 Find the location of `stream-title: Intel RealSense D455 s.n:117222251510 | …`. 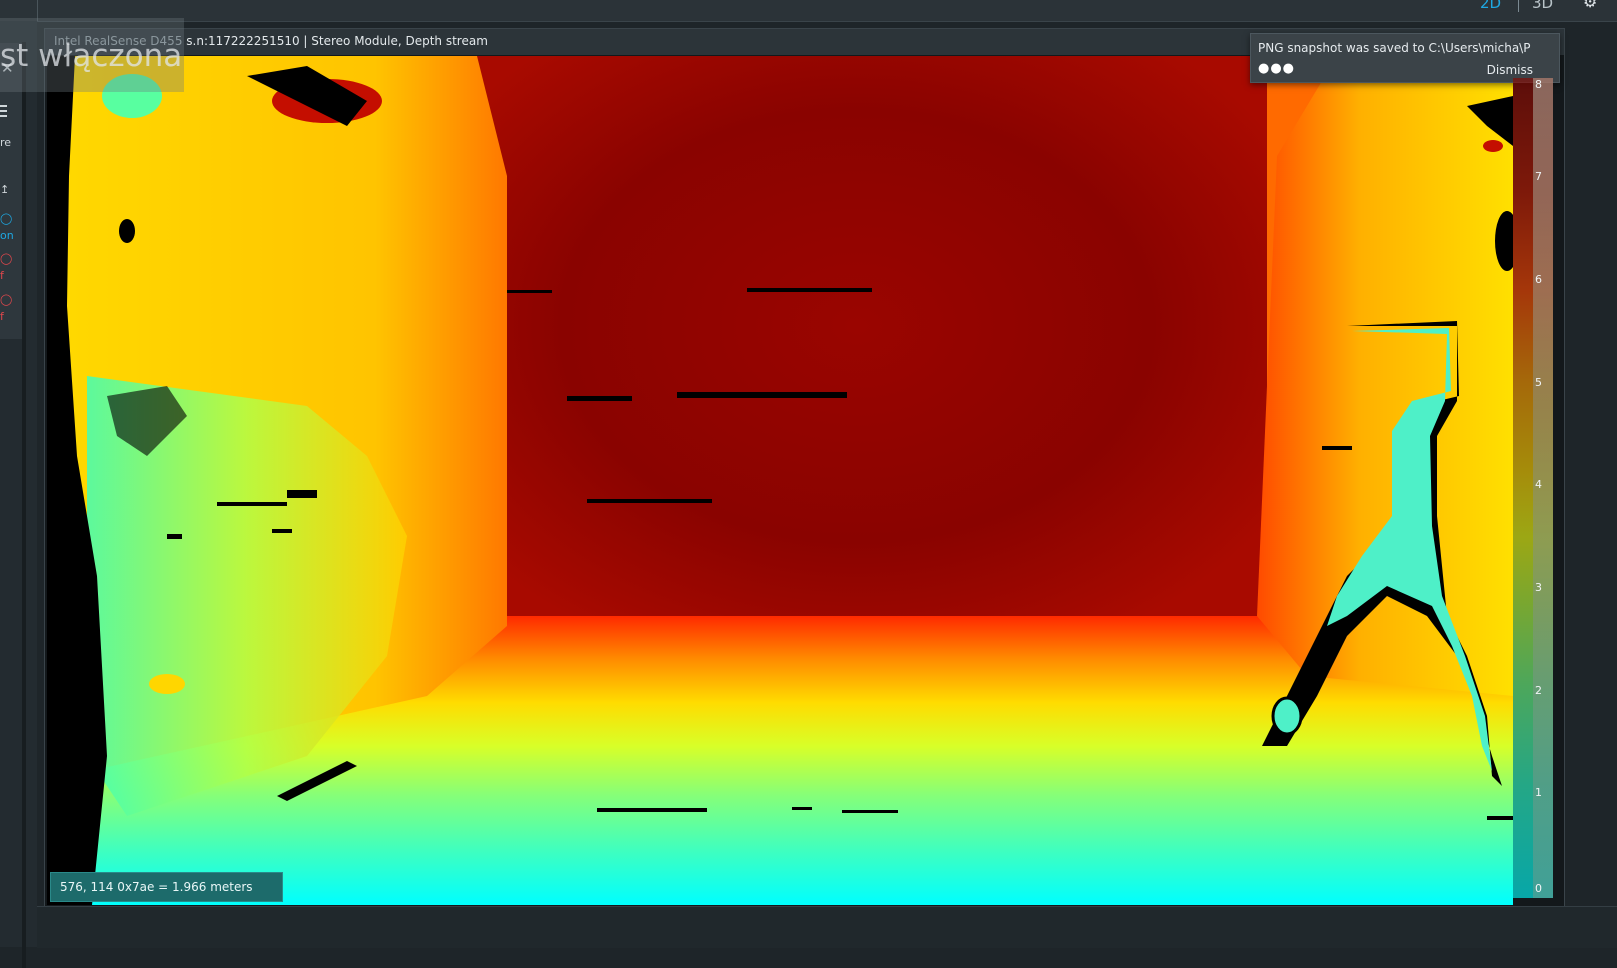

stream-title: Intel RealSense D455 s.n:117222251510 | … is located at coordinates (271, 41).